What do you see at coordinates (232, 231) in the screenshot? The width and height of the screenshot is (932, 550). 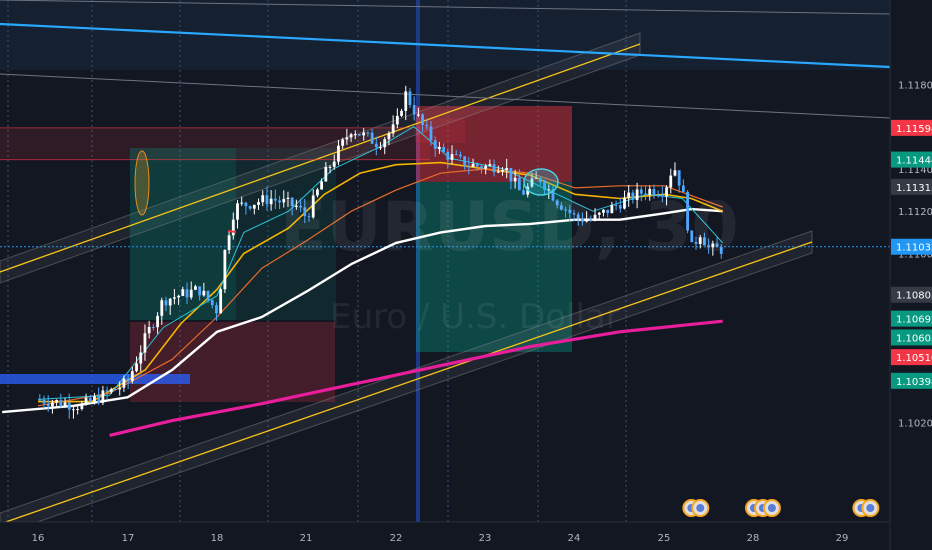 I see `marker-dash` at bounding box center [232, 231].